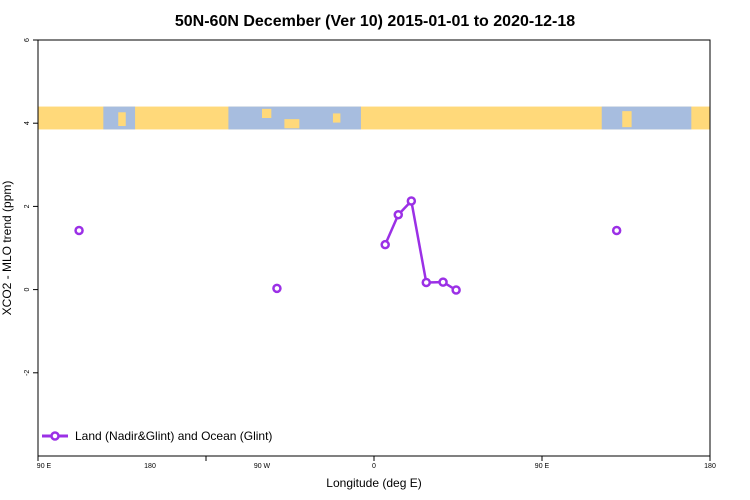 The height and width of the screenshot is (500, 750). I want to click on x-tick-label: 90 W, so click(262, 466).